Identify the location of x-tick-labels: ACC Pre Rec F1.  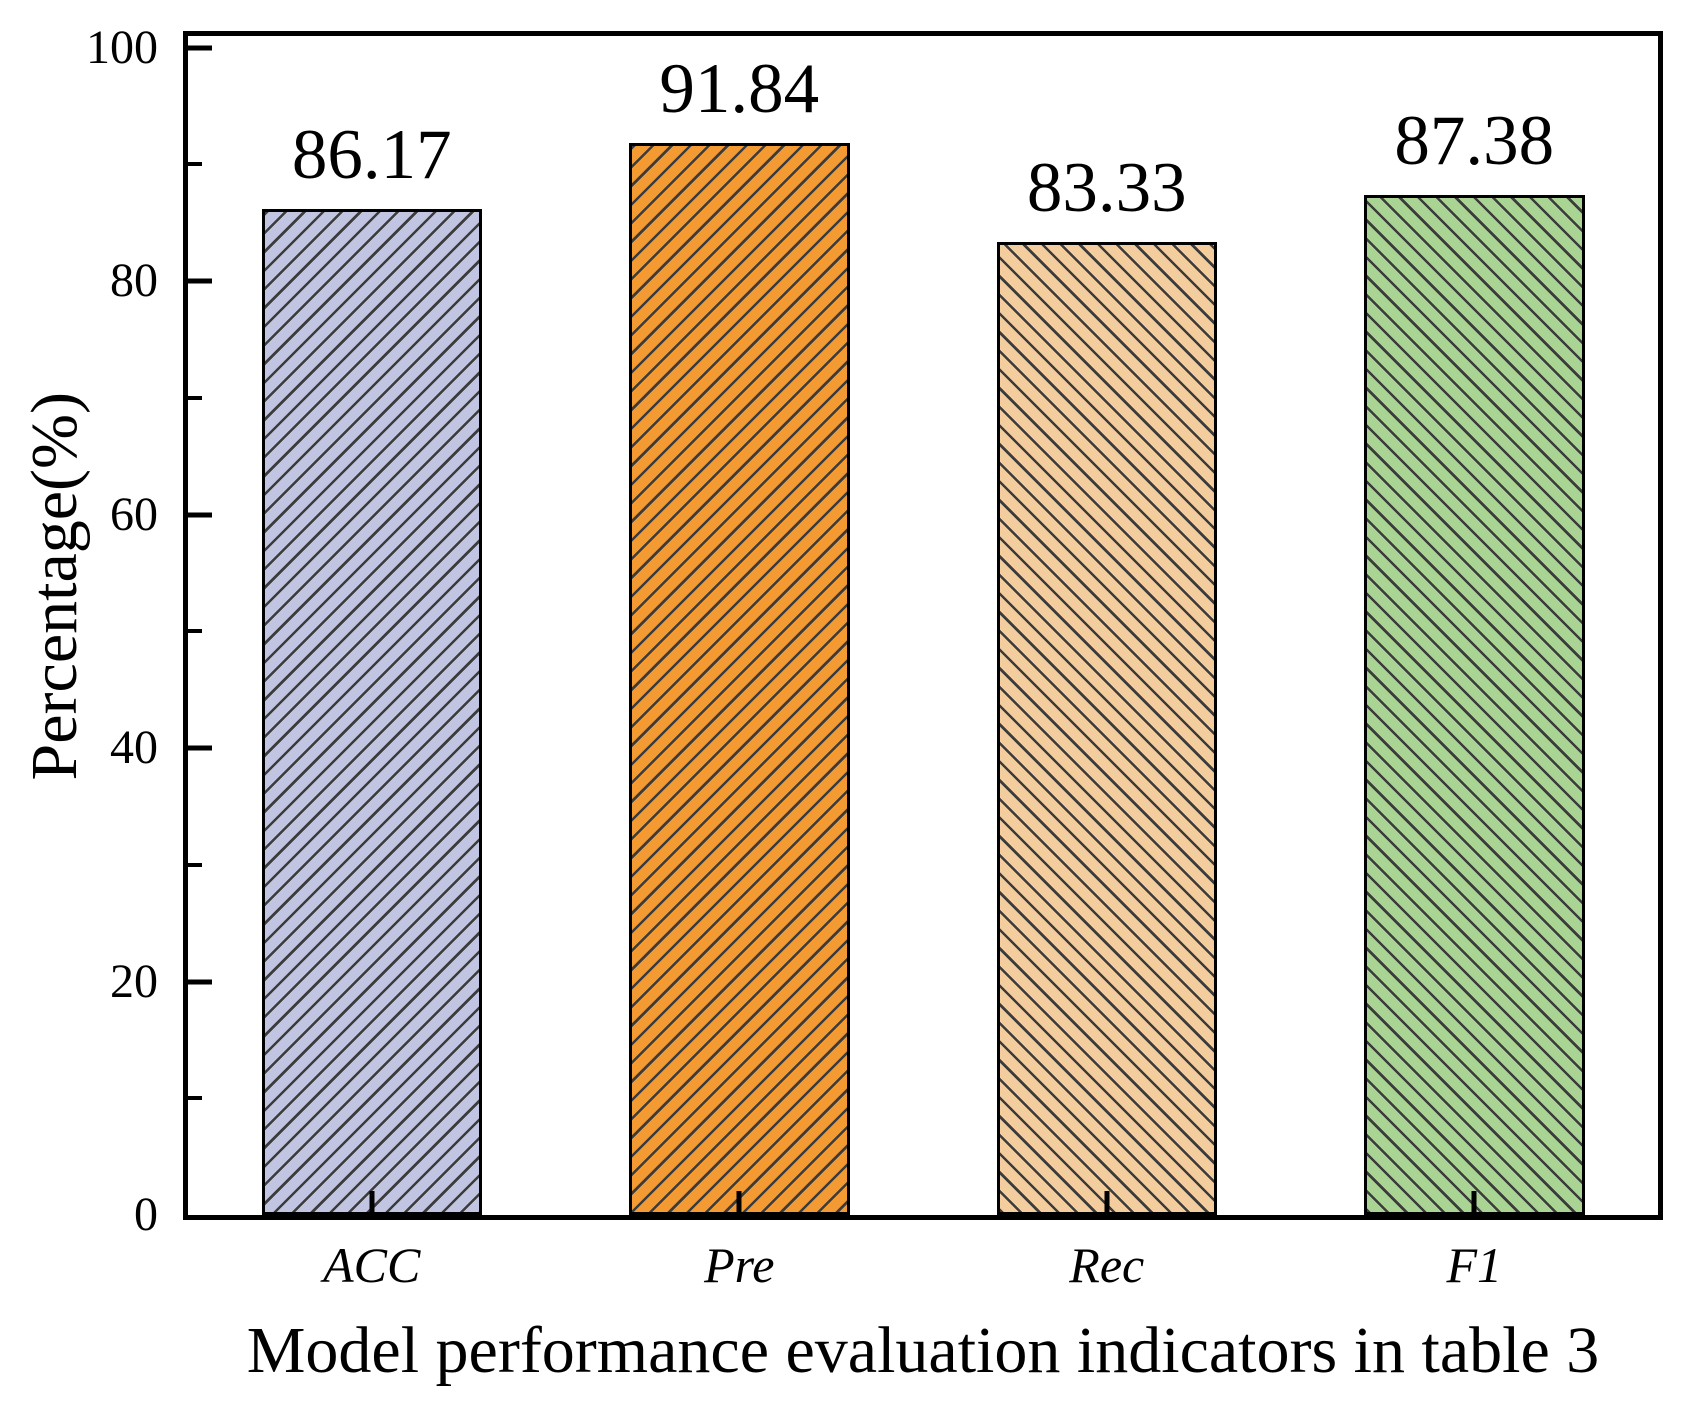
(923, 1275).